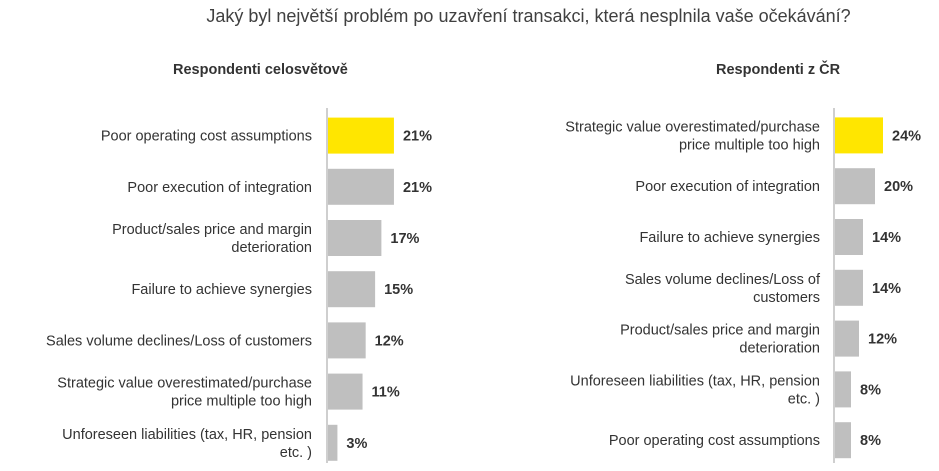 Image resolution: width=939 pixels, height=471 pixels. Describe the element at coordinates (398, 290) in the screenshot. I see `left-value-label-4: 15%` at that location.